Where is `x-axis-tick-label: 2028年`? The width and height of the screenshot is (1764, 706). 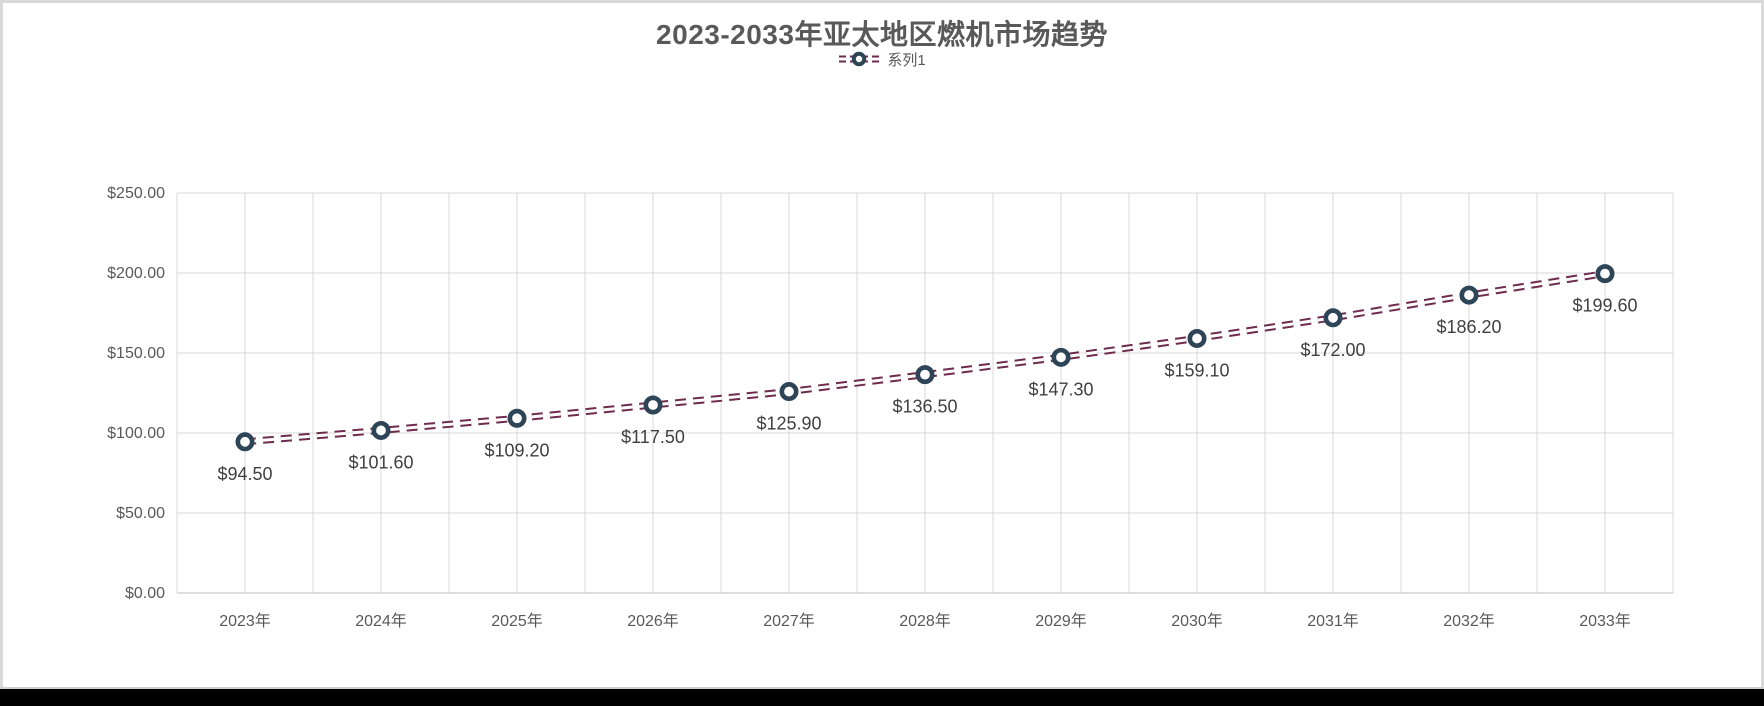
x-axis-tick-label: 2028年 is located at coordinates (925, 621).